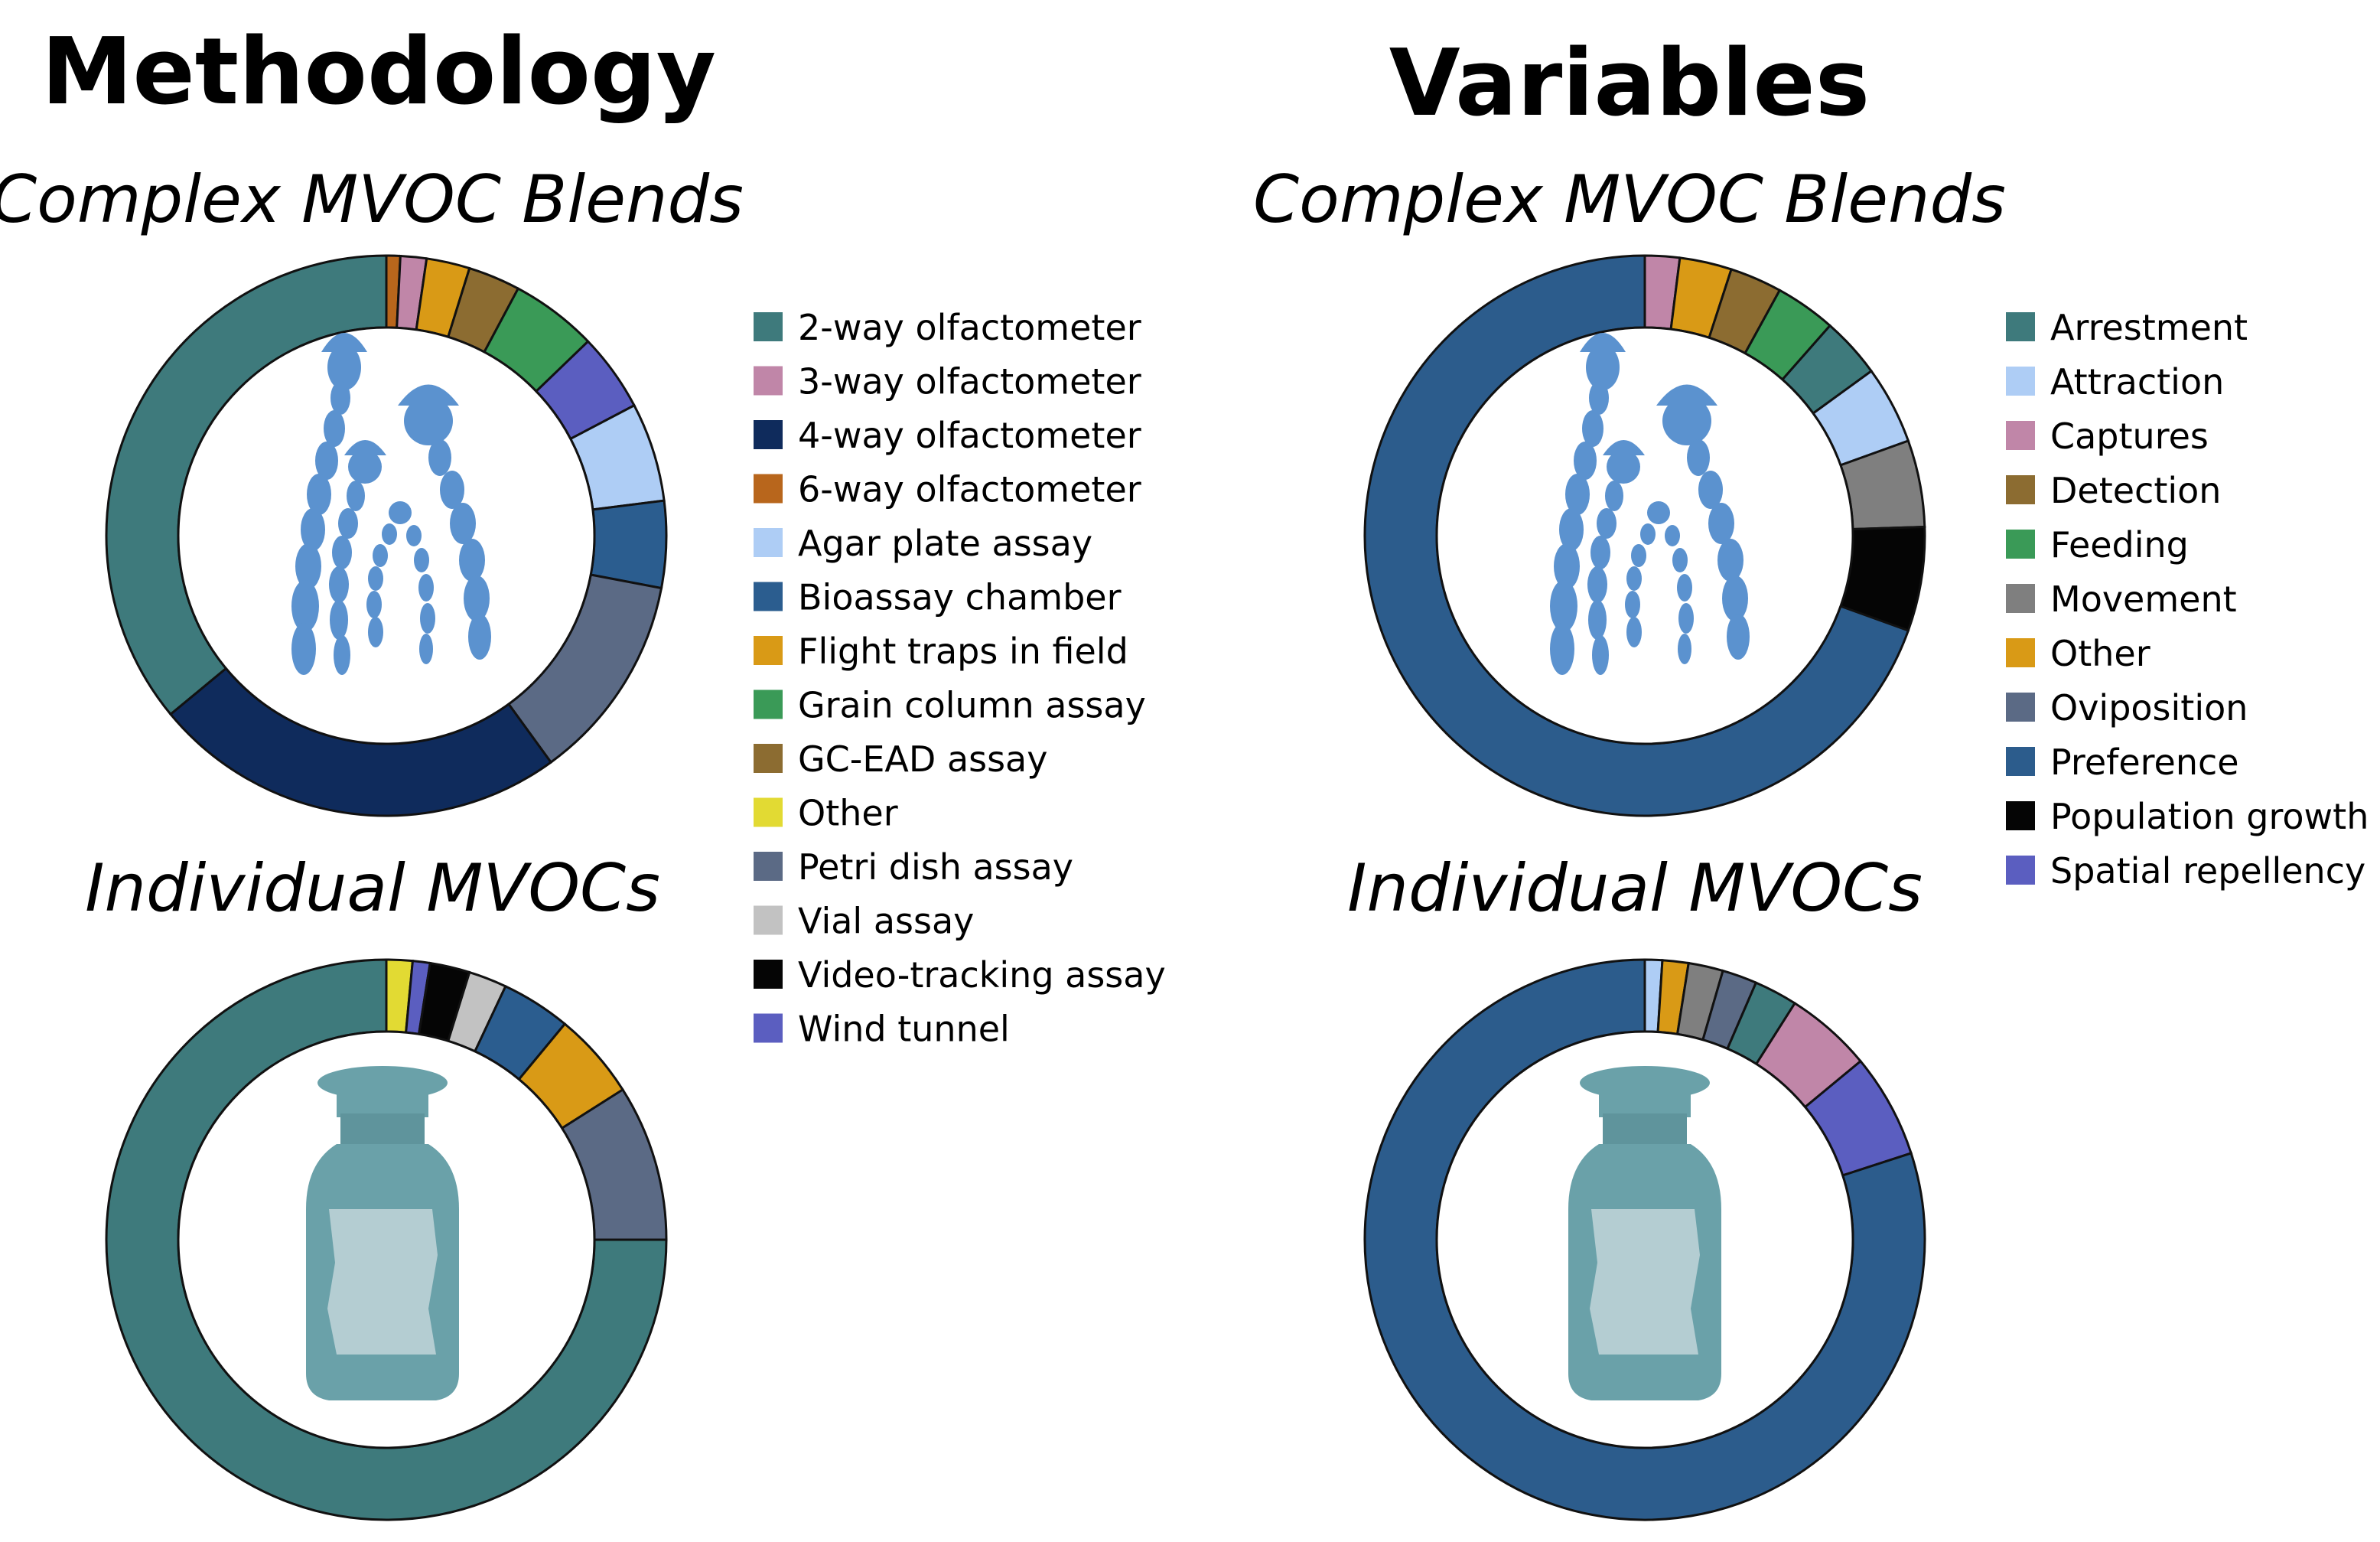 The width and height of the screenshot is (2380, 1542). Describe the element at coordinates (969, 489) in the screenshot. I see `legend-label: 6-way olfactometer` at that location.